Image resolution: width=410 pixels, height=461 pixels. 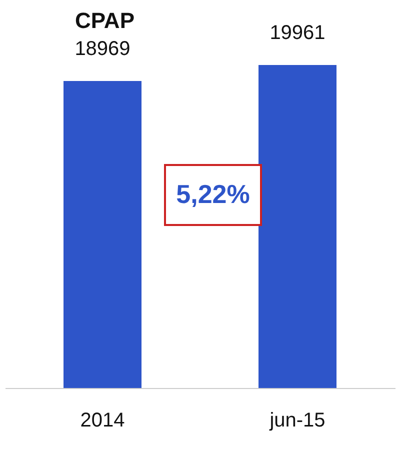 I want to click on annotation: 5,22%, so click(x=213, y=194).